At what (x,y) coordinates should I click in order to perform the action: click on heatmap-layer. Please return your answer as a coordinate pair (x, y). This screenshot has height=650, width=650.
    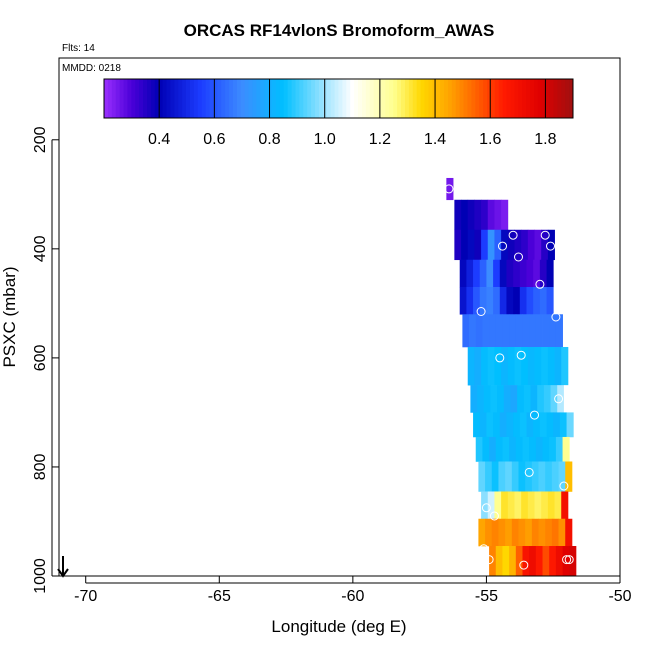
    Looking at the image, I should click on (511, 377).